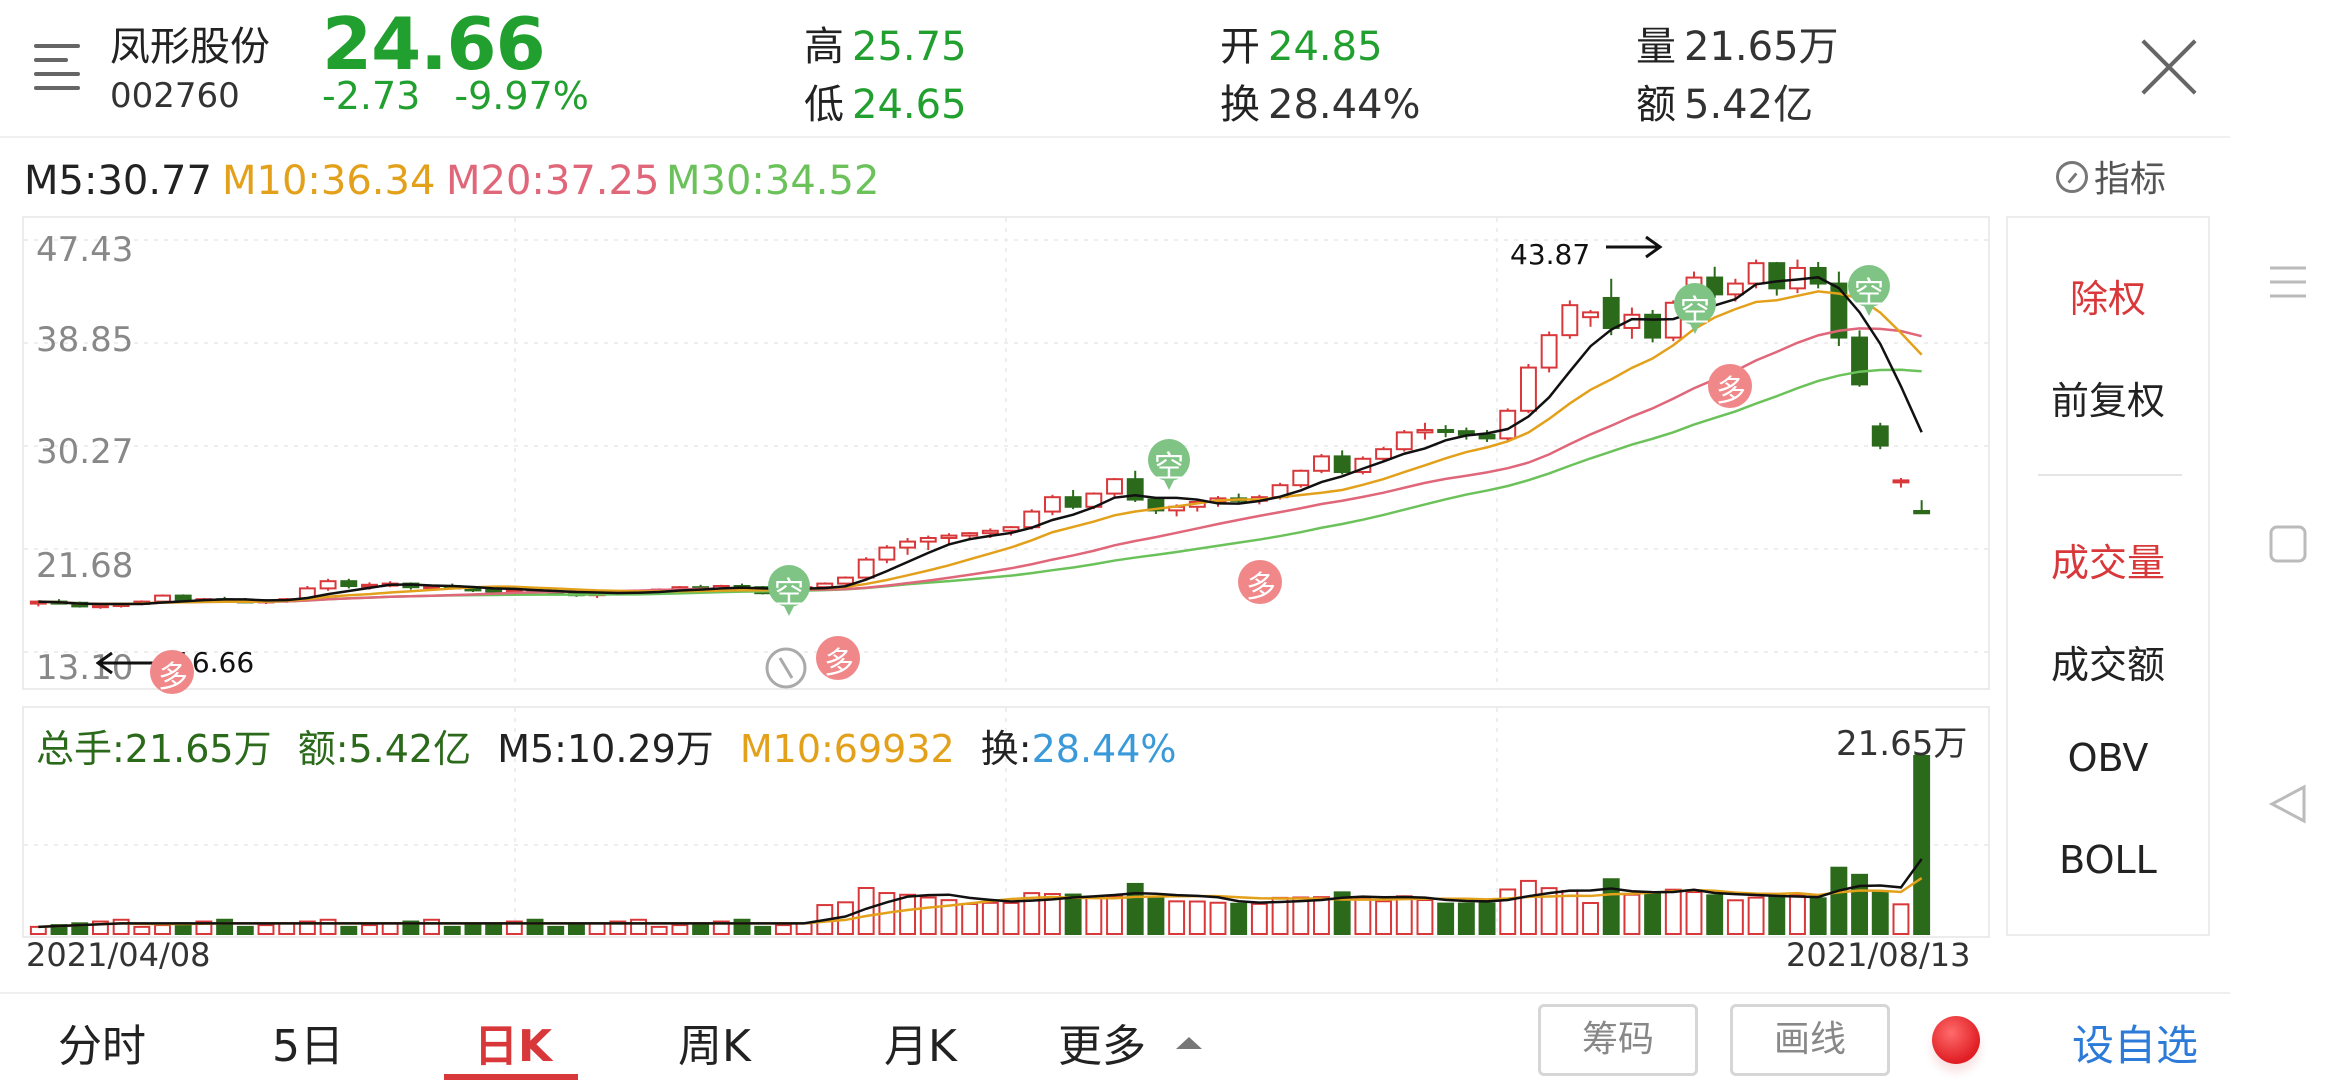  I want to click on indicator-side-menu: 除权 前复权 成交量 成交额 OBV BOLL, so click(2108, 576).